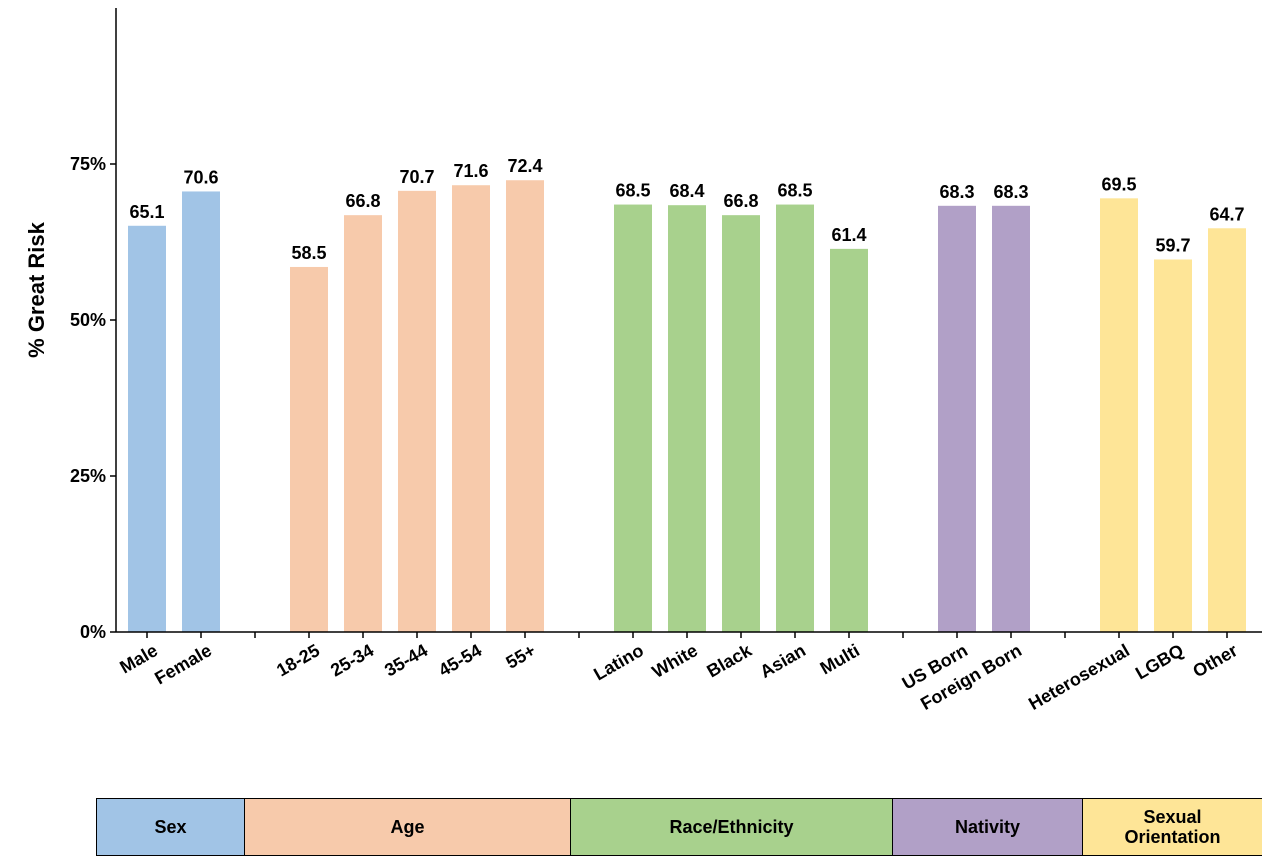 The width and height of the screenshot is (1262, 856). I want to click on data-label-foreign-born: 68.3, so click(1010, 192).